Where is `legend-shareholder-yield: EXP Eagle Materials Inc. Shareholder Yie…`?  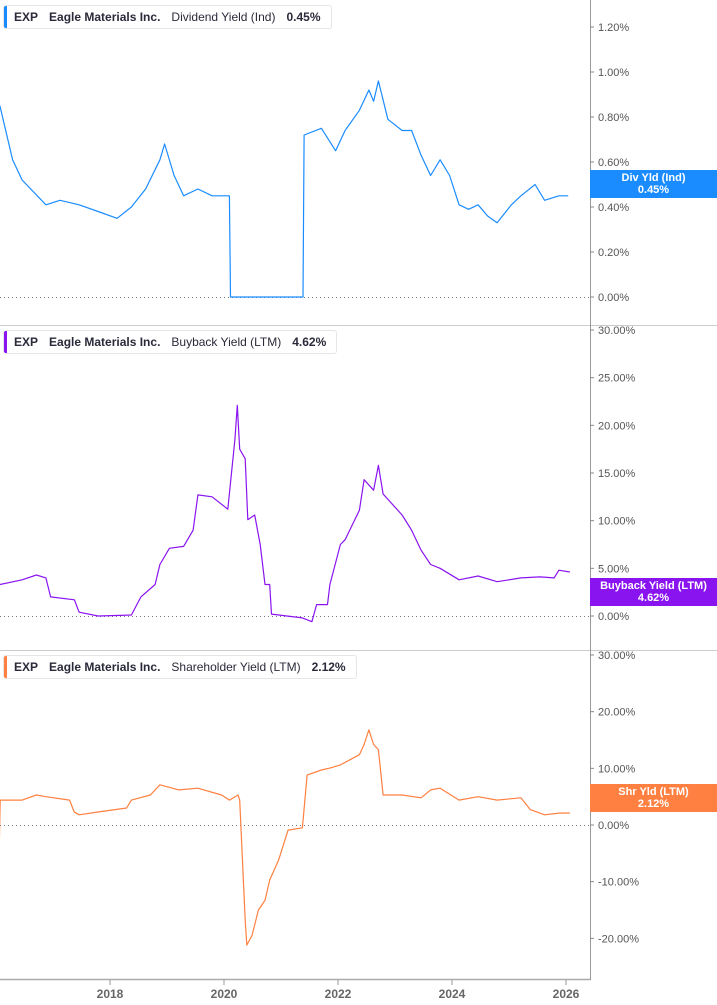
legend-shareholder-yield: EXP Eagle Materials Inc. Shareholder Yie… is located at coordinates (180, 667).